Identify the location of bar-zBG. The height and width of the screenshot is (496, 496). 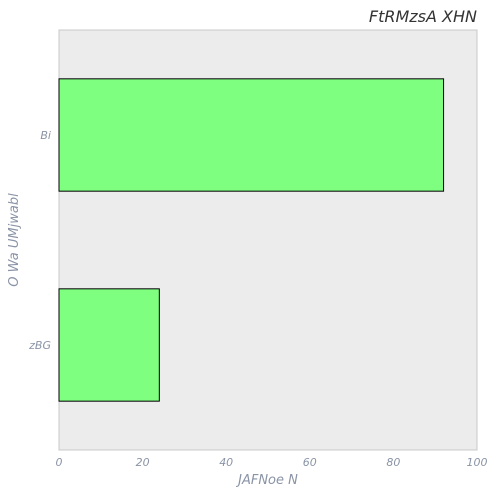
(109, 345).